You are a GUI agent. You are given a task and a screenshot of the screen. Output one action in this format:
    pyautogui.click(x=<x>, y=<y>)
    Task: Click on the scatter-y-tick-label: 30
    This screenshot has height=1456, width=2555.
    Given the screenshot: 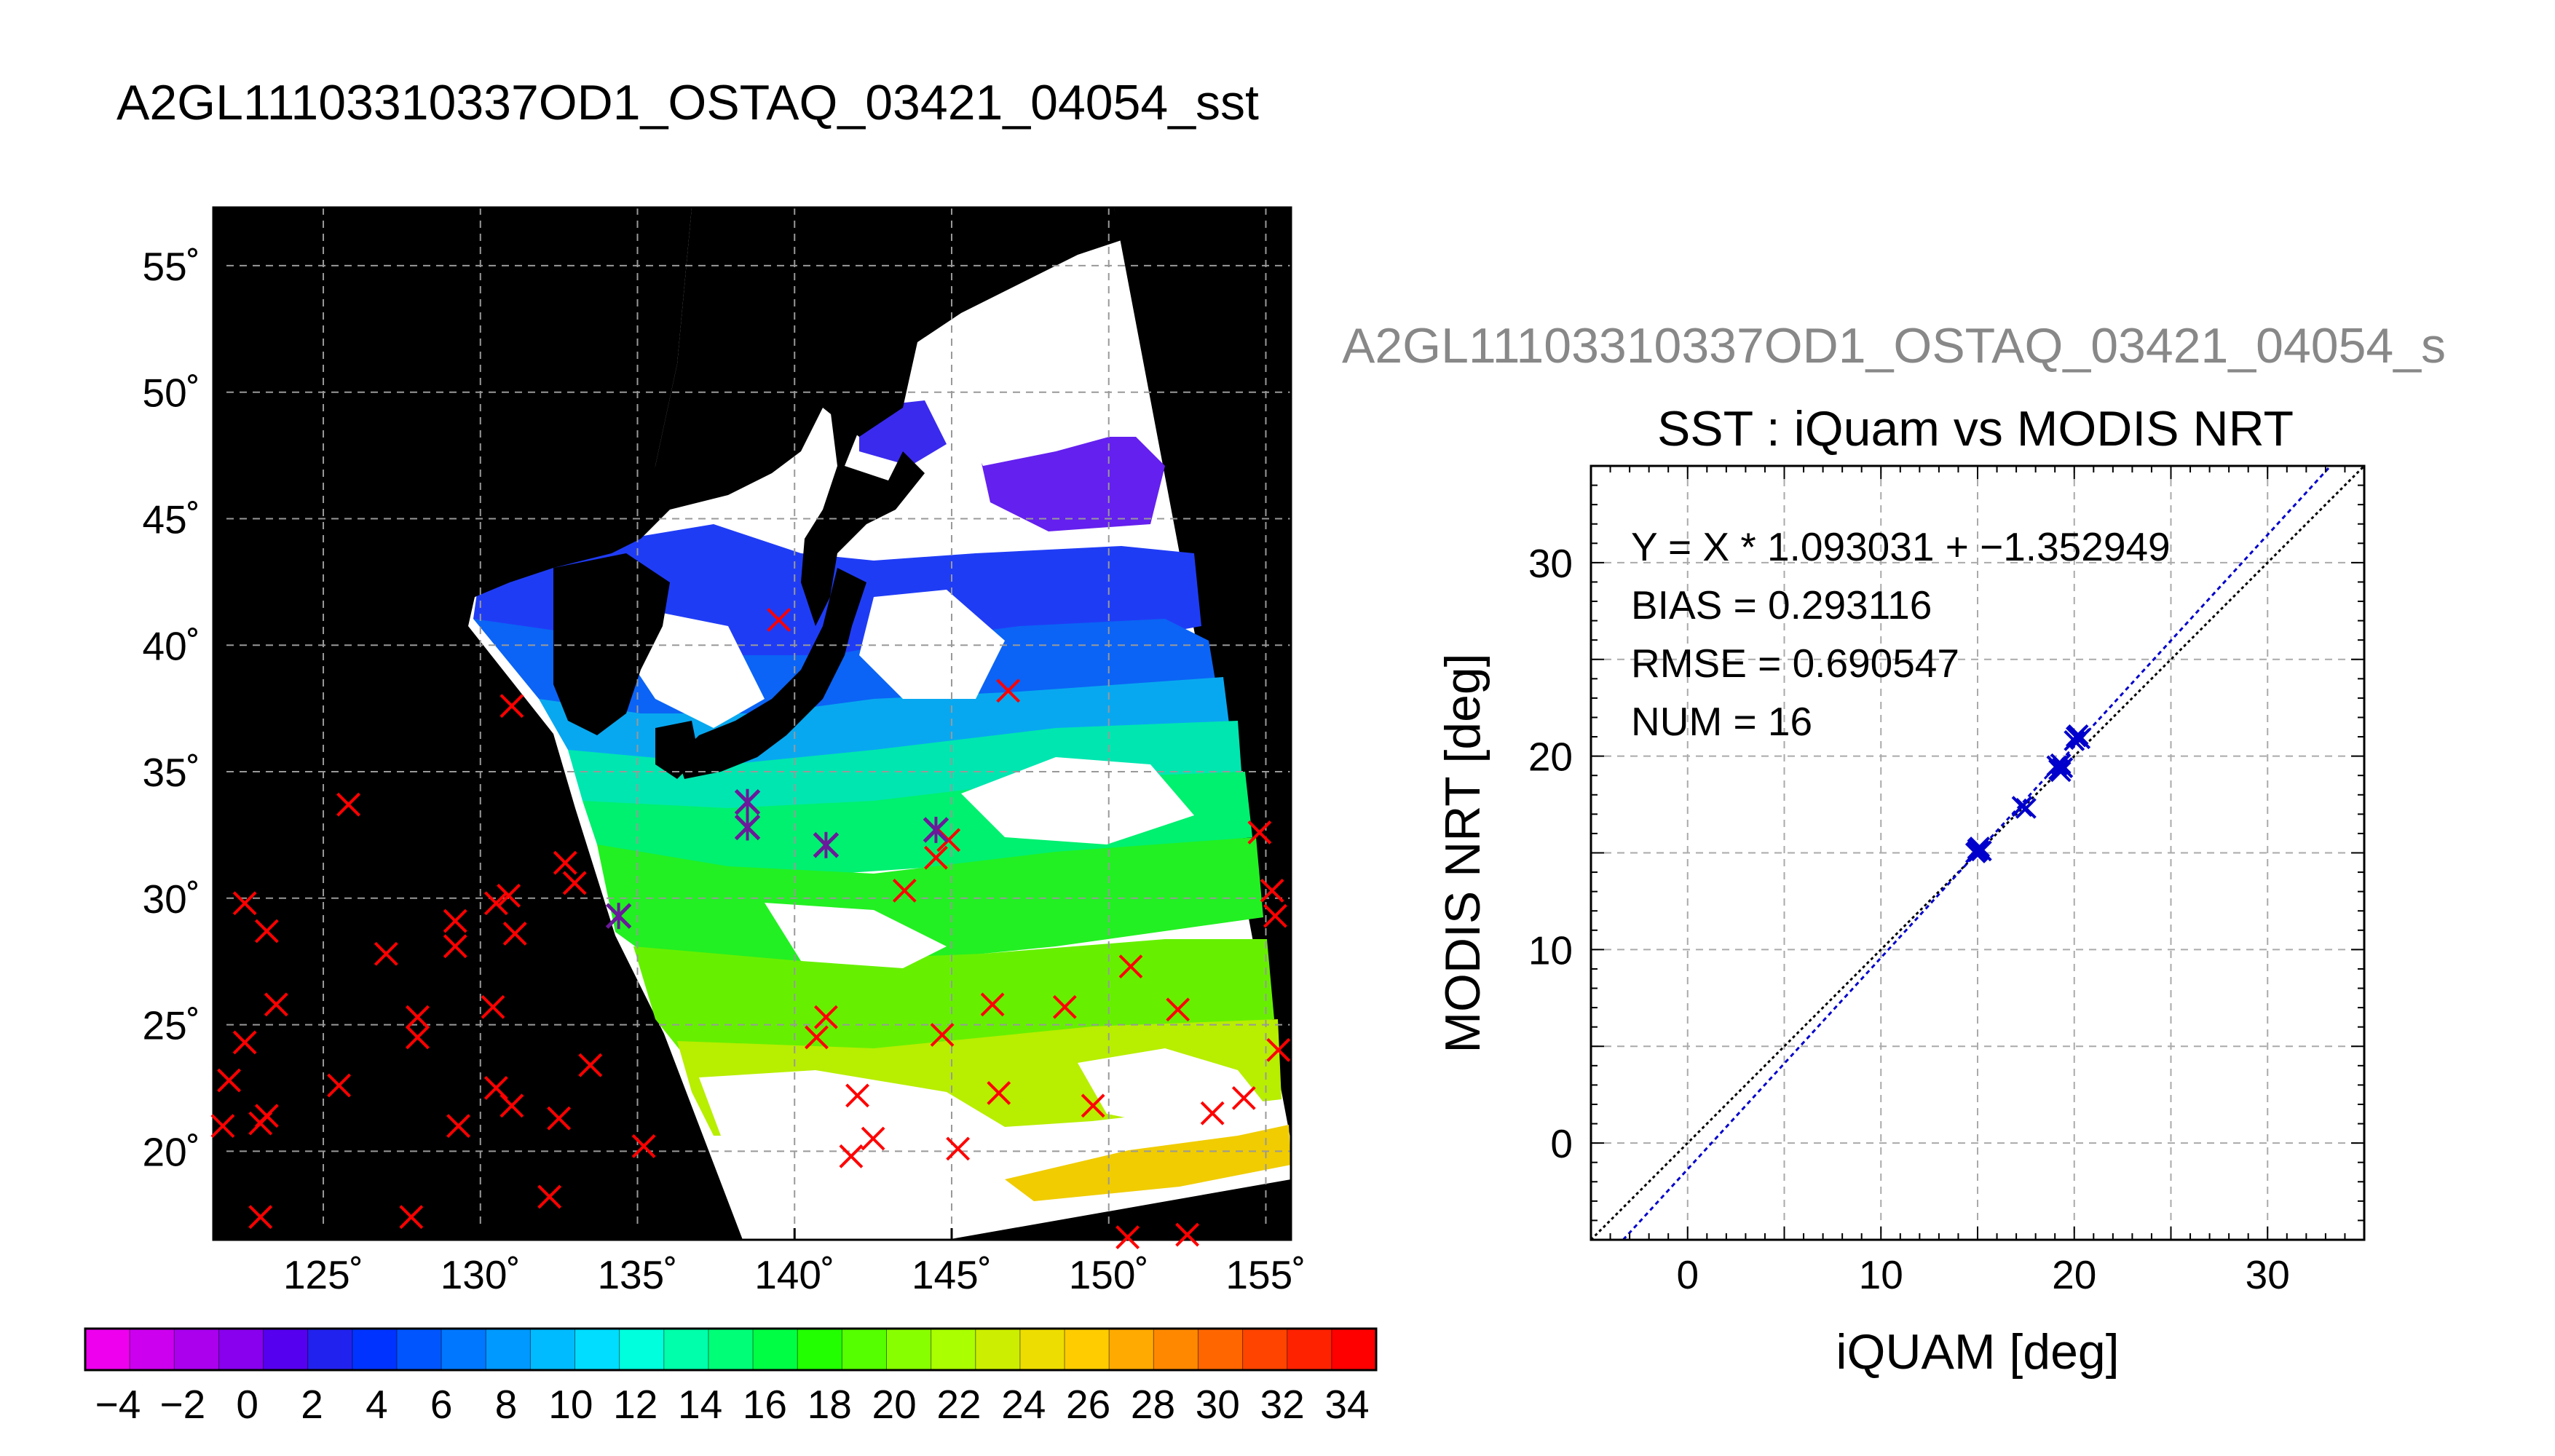 What is the action you would take?
    pyautogui.click(x=1550, y=563)
    